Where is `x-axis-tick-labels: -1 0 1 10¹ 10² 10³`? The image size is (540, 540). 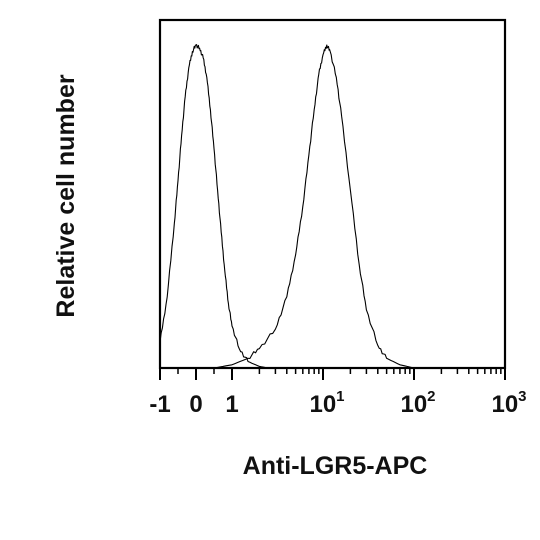 x-axis-tick-labels: -1 0 1 10¹ 10² 10³ is located at coordinates (337, 403).